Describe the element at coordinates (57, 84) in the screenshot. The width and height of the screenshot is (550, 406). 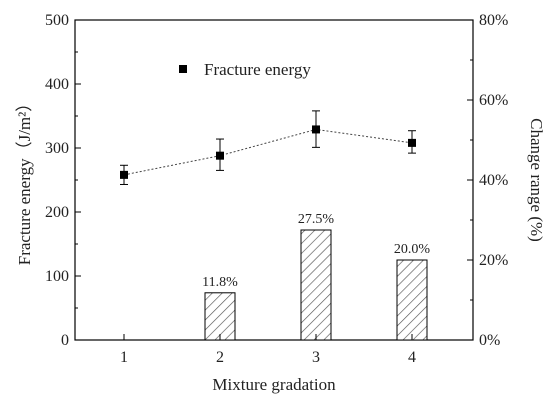
I see `y-left-tick-label: 400` at that location.